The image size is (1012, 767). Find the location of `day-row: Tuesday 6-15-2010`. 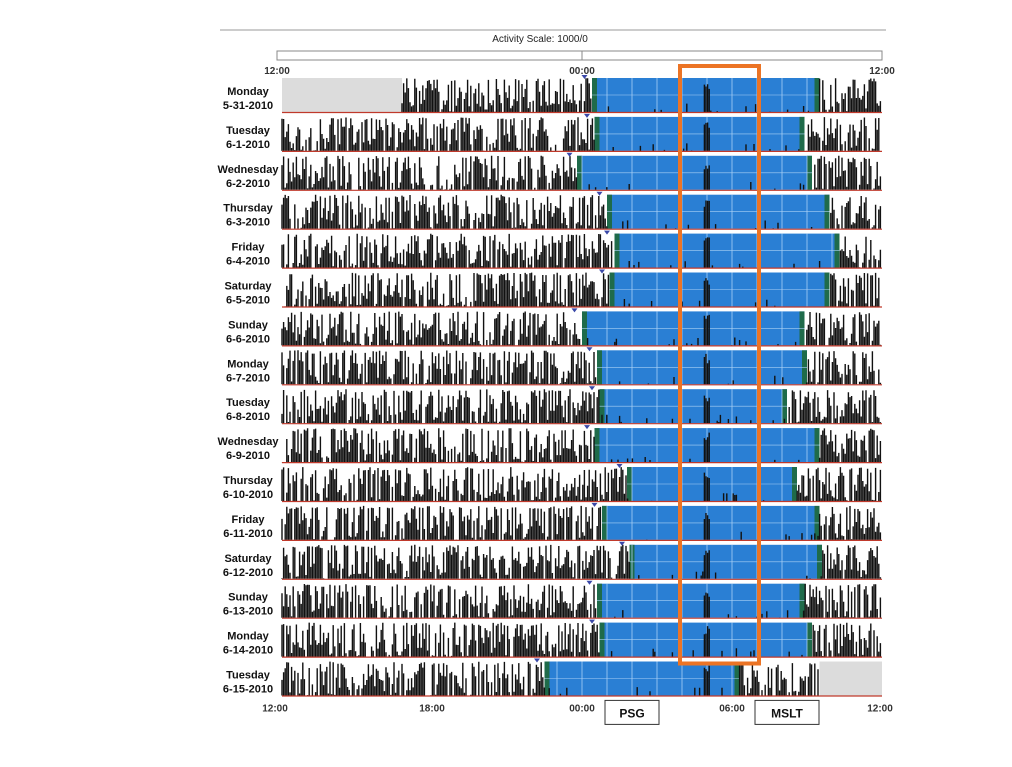

day-row: Tuesday 6-15-2010 is located at coordinates (552, 677).